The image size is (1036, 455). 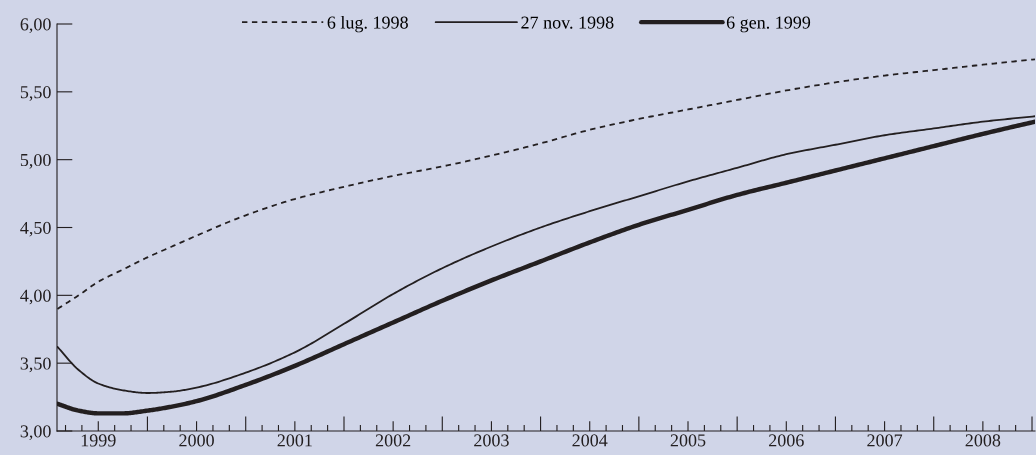 I want to click on x-tick-label: 2008, so click(x=983, y=440).